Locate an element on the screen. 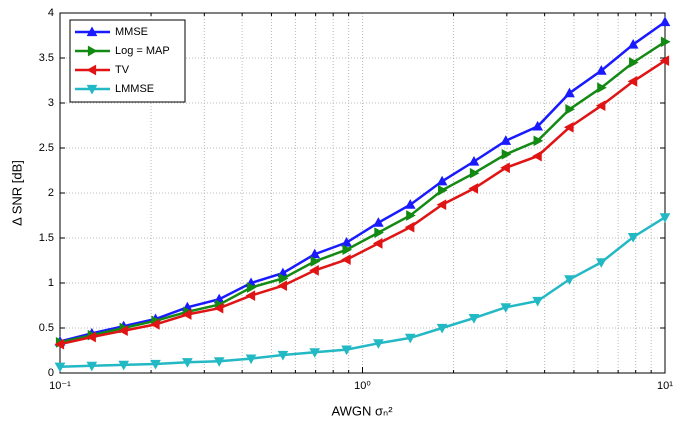  y-axis-label: Δ SNR [dB] is located at coordinates (16, 193).